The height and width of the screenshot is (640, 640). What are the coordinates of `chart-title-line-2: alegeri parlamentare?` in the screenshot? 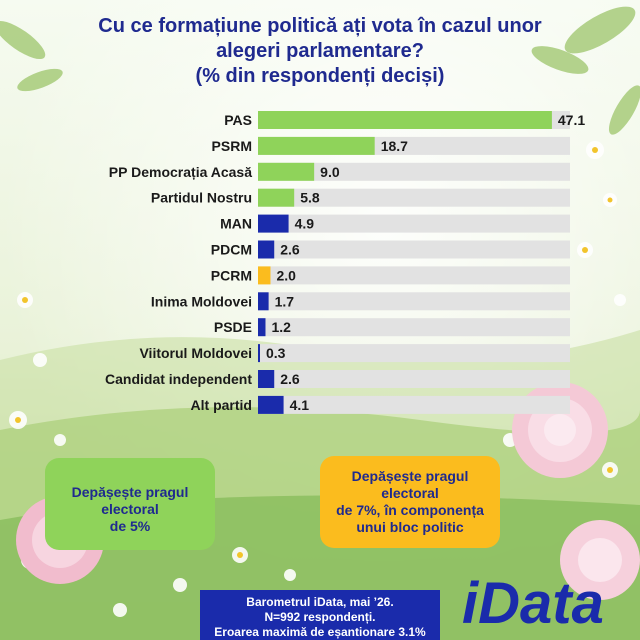 It's located at (320, 51).